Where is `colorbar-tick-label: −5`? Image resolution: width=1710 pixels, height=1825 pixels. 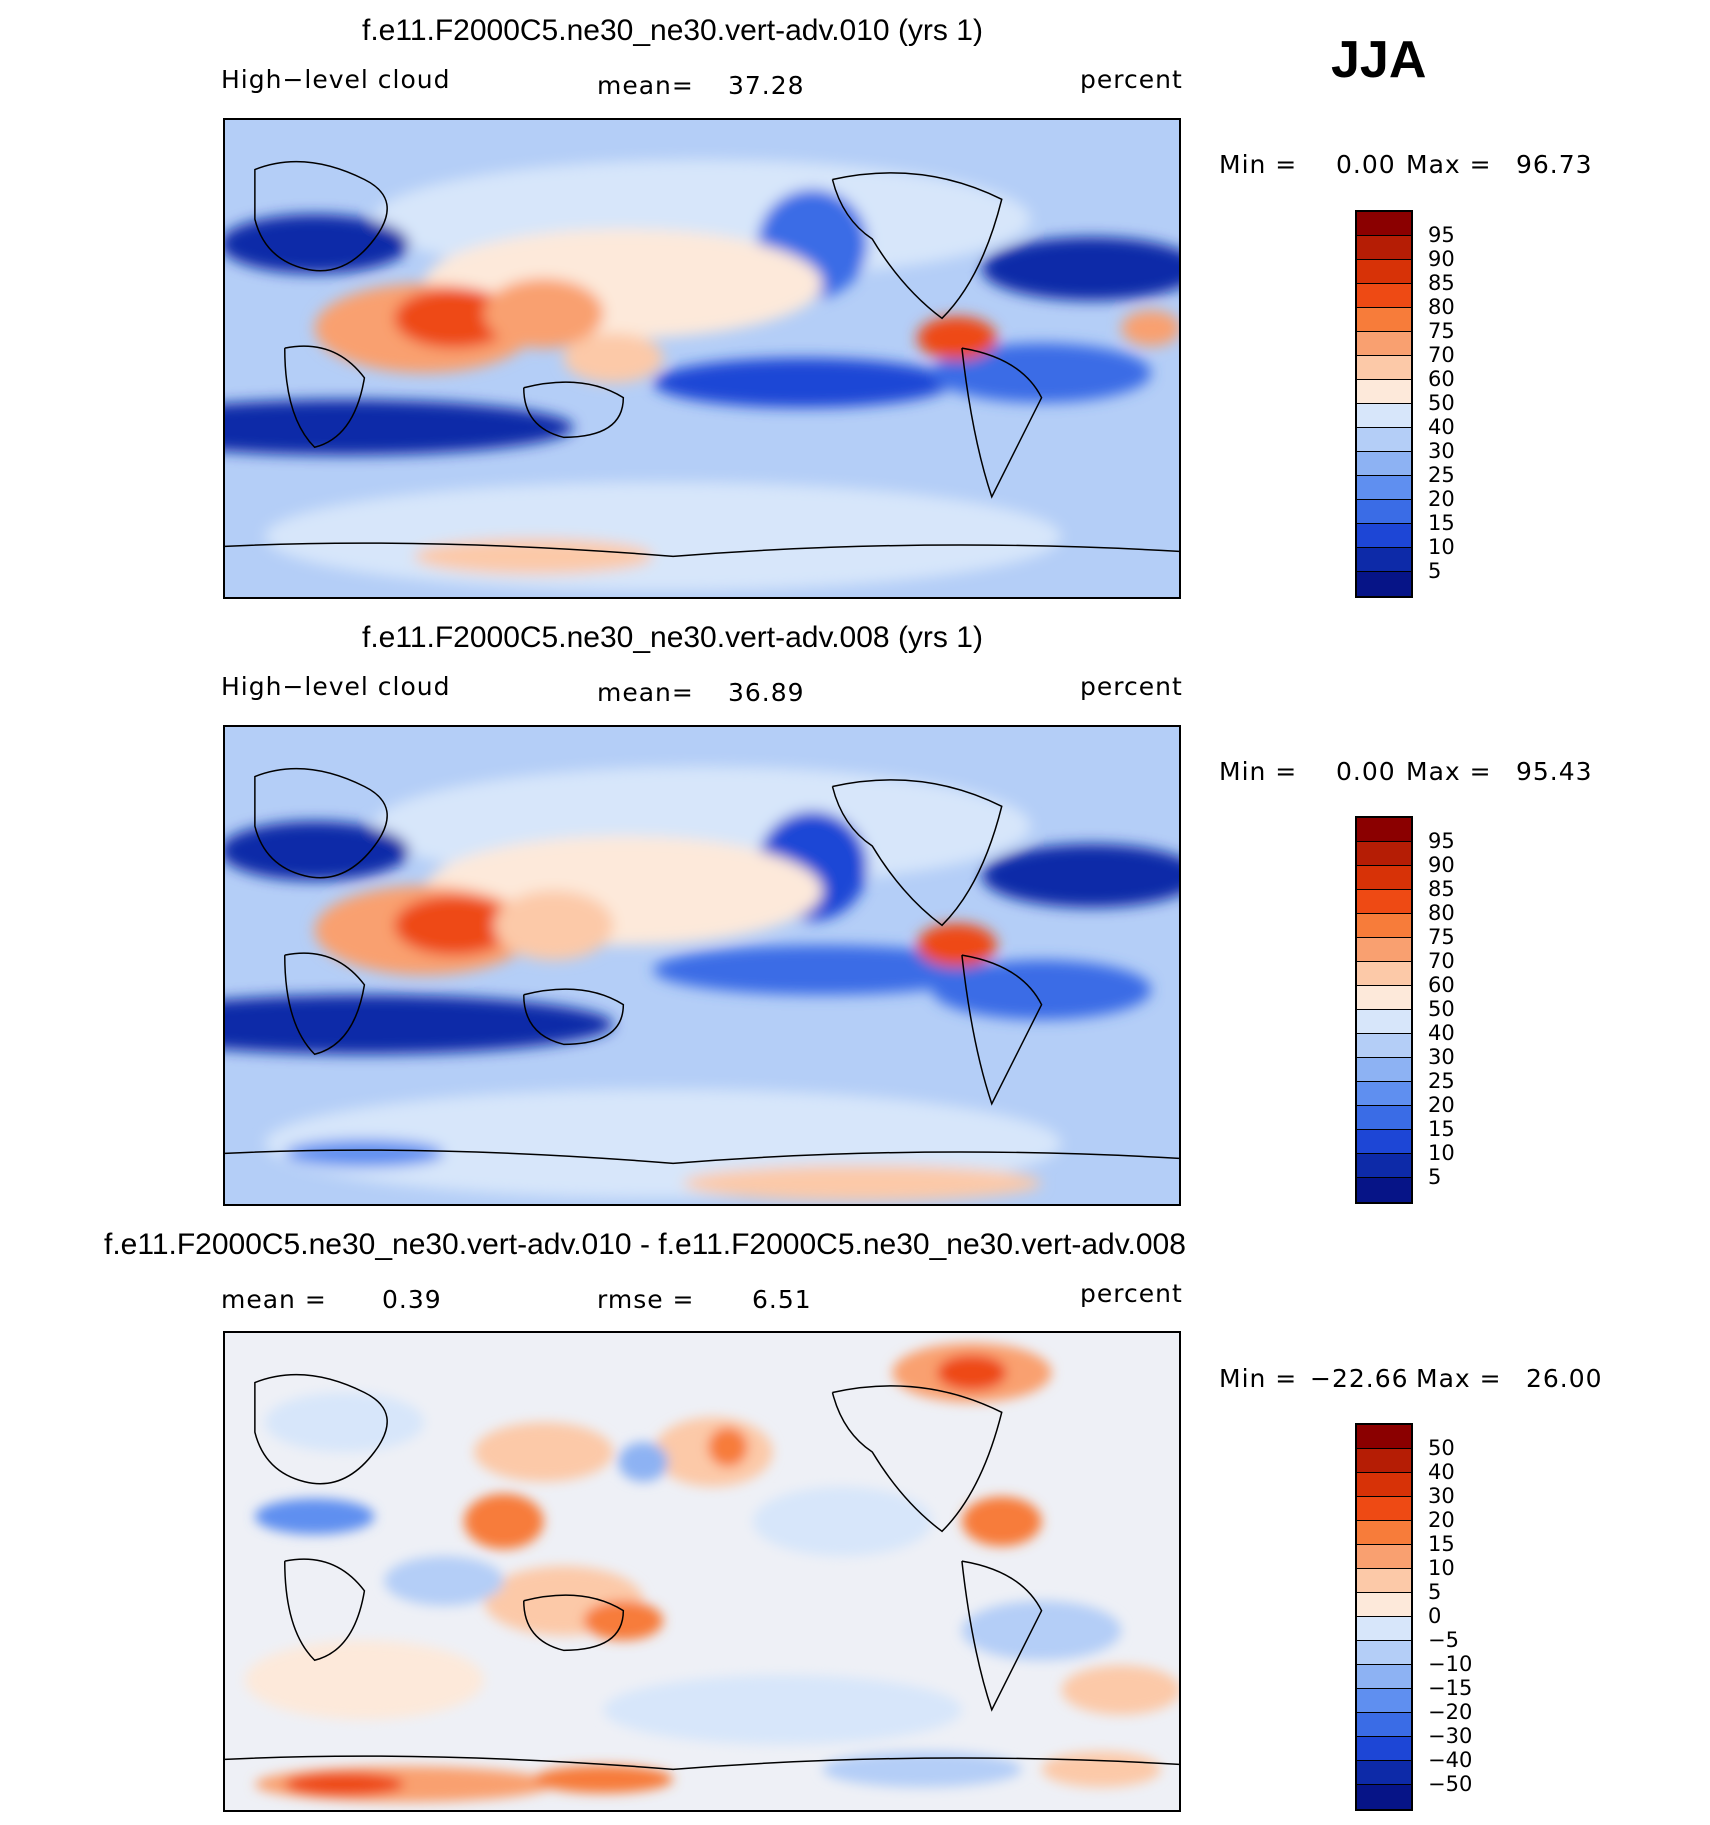 colorbar-tick-label: −5 is located at coordinates (1443, 1640).